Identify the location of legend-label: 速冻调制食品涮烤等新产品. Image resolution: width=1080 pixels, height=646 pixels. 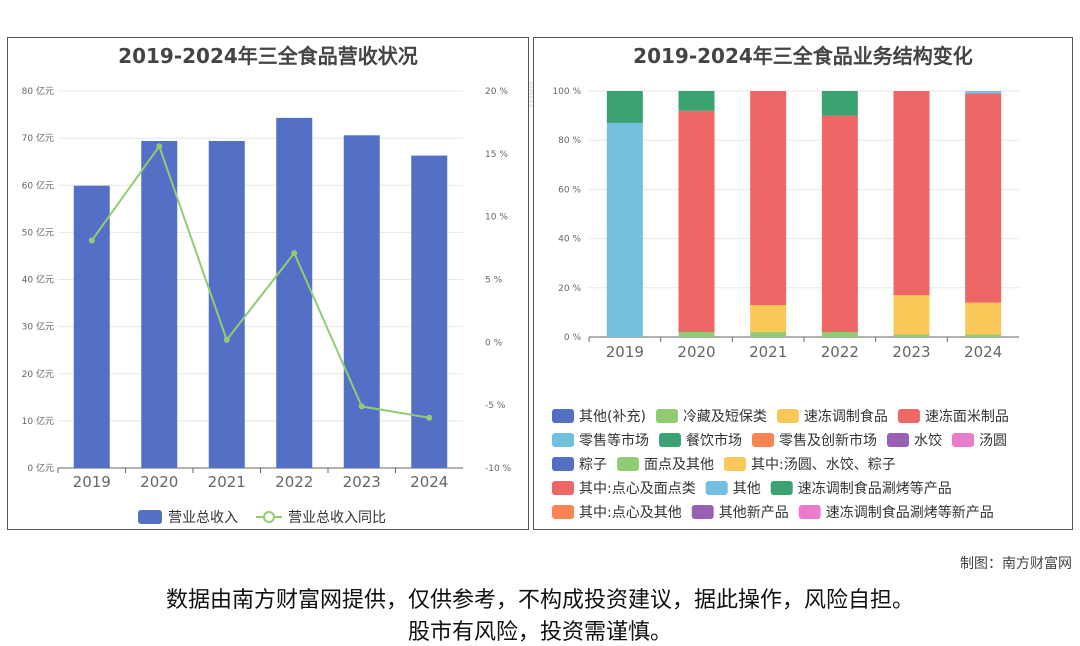
(910, 512).